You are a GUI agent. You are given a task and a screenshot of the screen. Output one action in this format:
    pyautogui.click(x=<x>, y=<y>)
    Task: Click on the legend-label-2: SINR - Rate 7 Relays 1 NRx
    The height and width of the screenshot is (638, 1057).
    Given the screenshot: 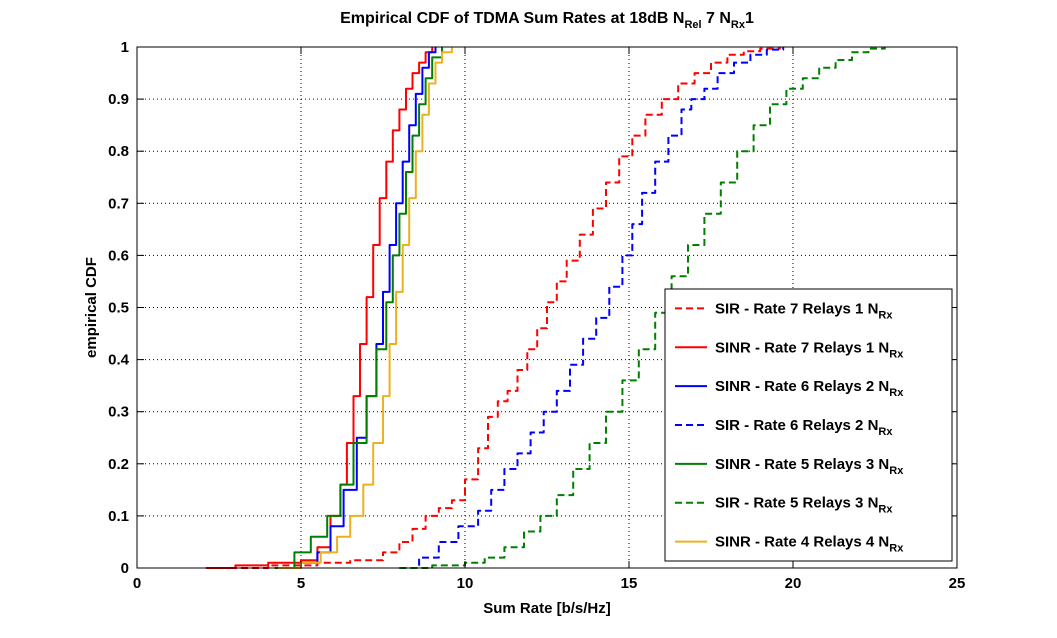 What is the action you would take?
    pyautogui.click(x=809, y=349)
    